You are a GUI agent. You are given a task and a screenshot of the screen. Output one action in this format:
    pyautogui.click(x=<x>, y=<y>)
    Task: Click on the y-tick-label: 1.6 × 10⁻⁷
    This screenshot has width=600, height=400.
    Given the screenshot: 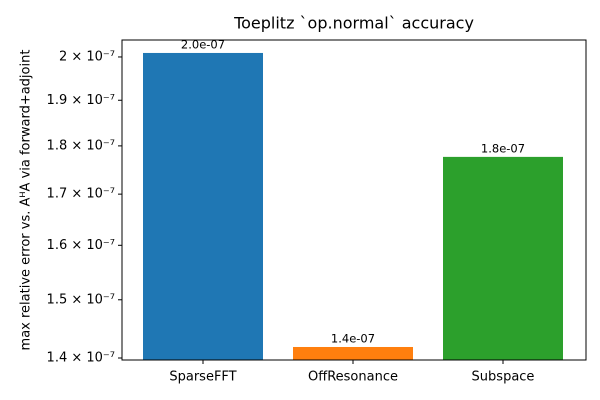 What is the action you would take?
    pyautogui.click(x=81, y=245)
    